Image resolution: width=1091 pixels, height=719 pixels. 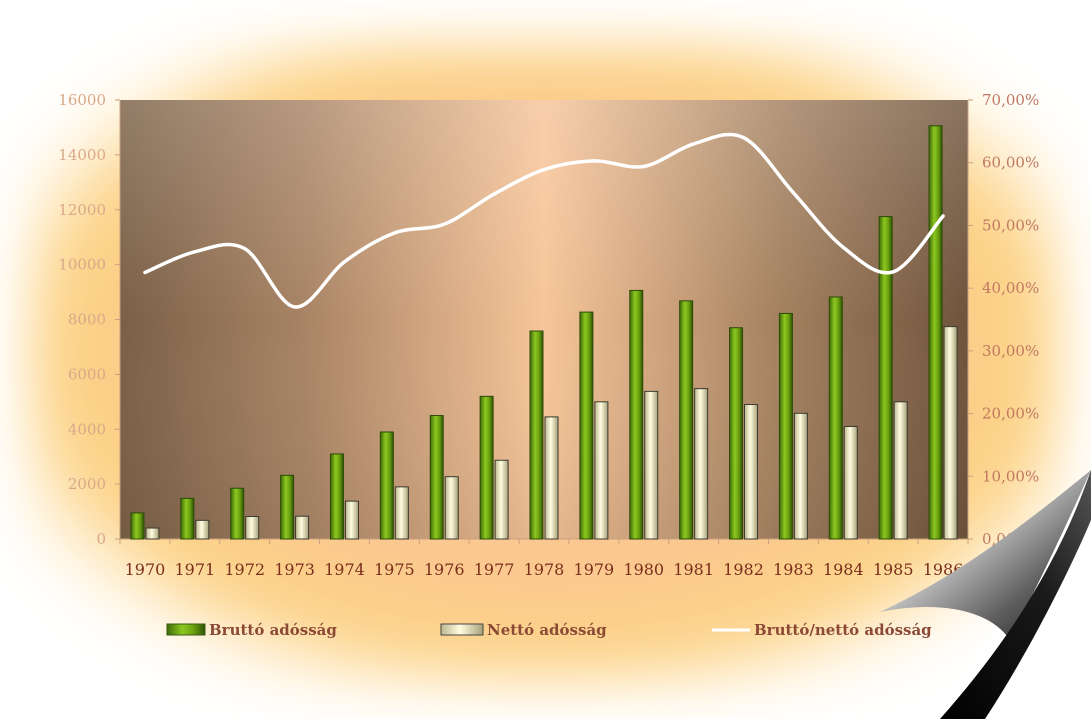 I want to click on y-tick-label-right: 50,00%, so click(x=1010, y=225).